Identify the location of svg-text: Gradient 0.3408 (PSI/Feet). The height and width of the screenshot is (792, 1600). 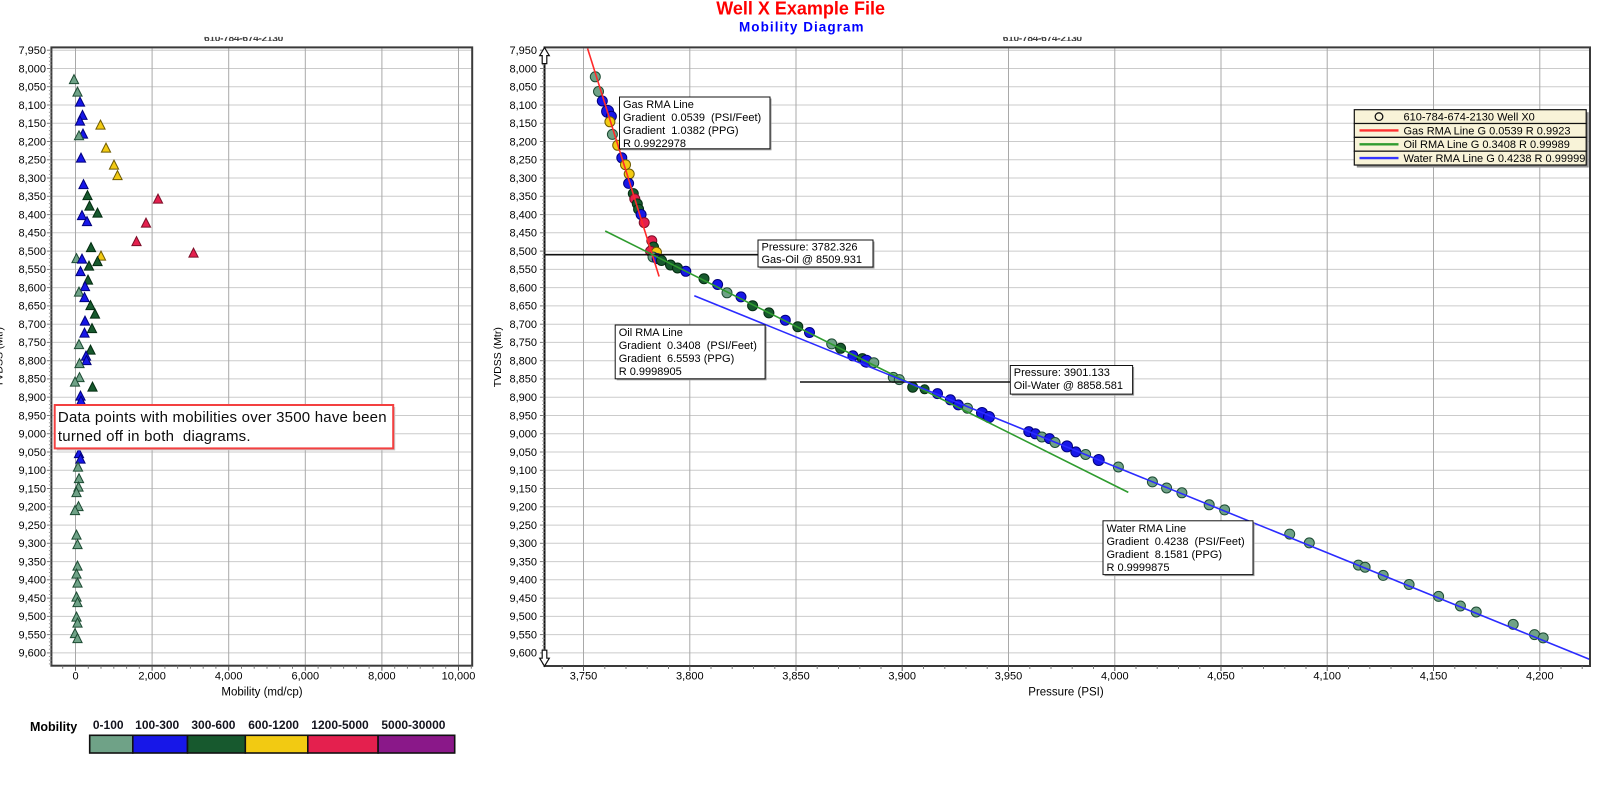
(688, 346).